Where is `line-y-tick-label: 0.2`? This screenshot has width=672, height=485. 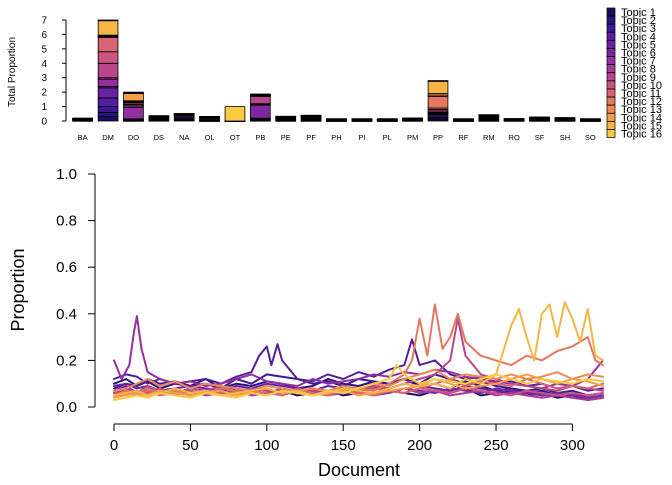 line-y-tick-label: 0.2 is located at coordinates (66, 360).